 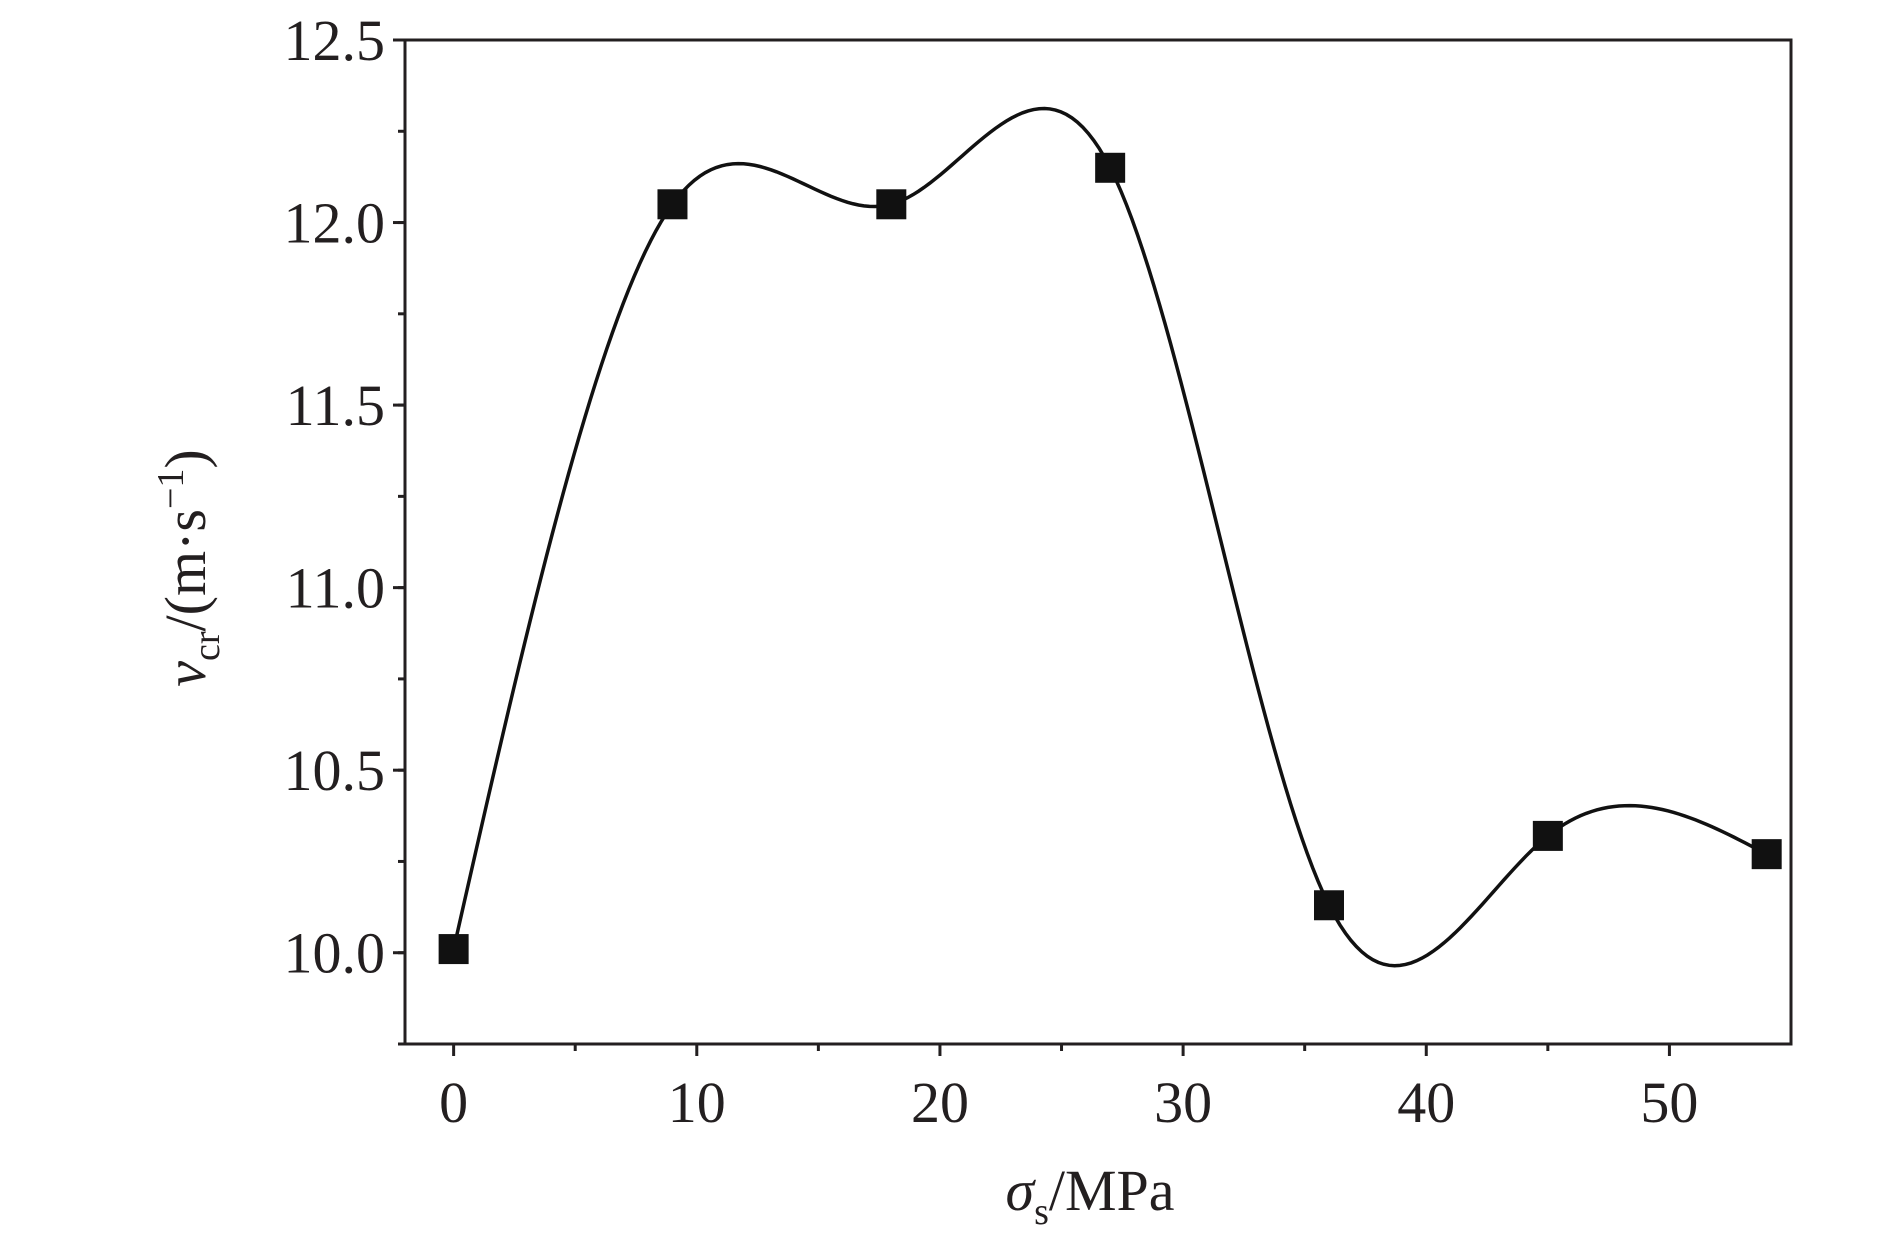 I want to click on y-tick-label: 11.0, so click(x=335, y=588).